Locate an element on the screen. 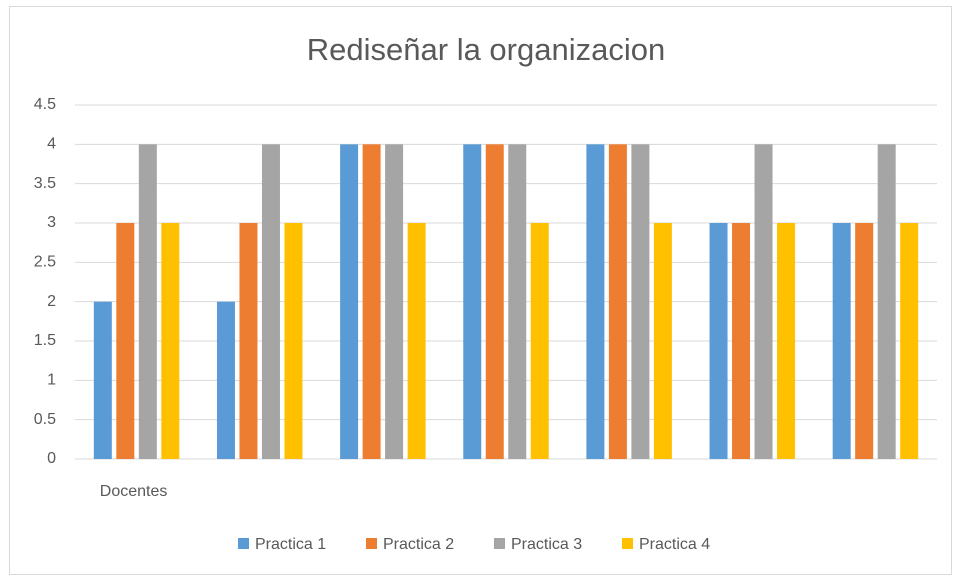  legend-label: Practica 3 is located at coordinates (546, 544).